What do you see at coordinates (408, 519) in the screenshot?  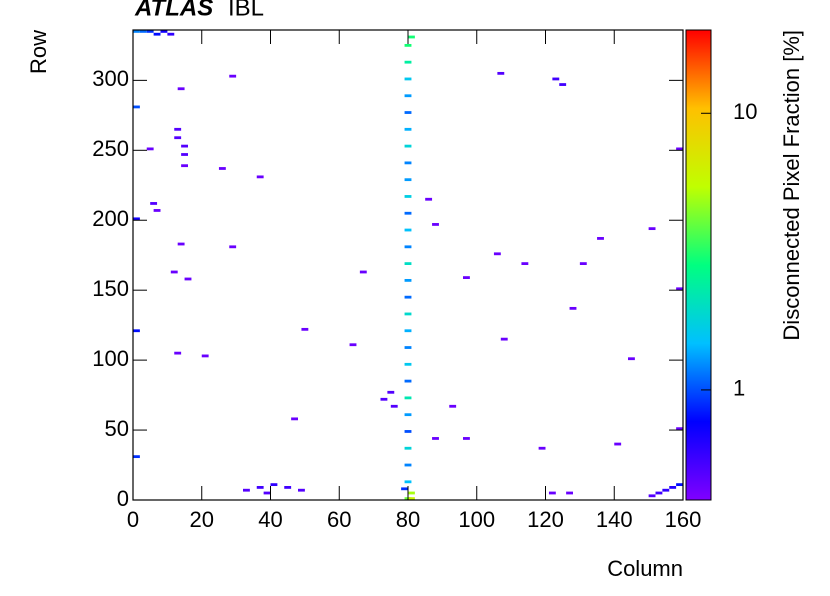 I see `x-tick-label: 80` at bounding box center [408, 519].